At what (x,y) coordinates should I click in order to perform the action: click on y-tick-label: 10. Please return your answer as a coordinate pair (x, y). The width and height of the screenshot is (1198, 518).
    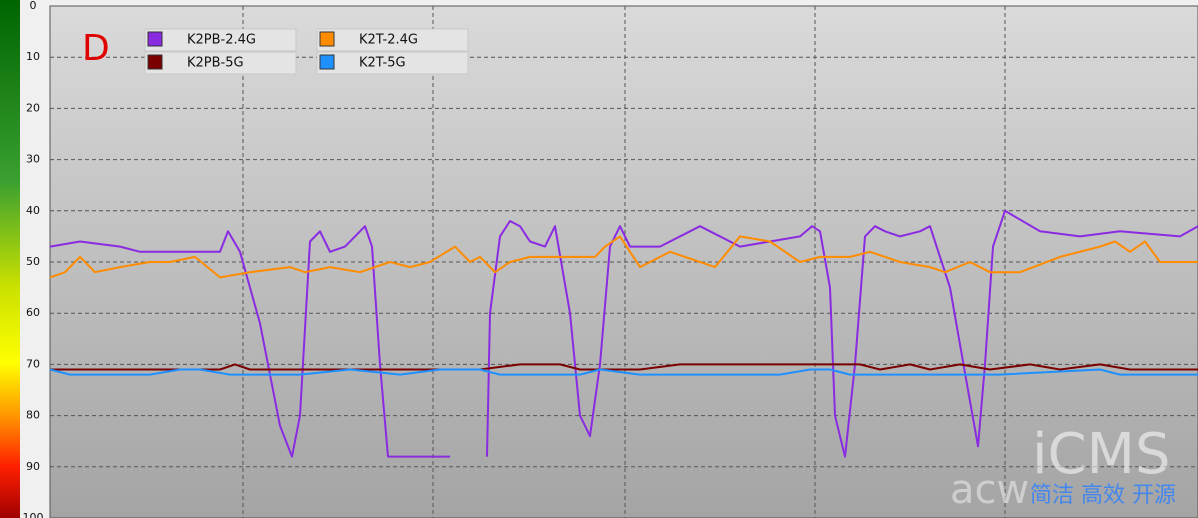
    Looking at the image, I should click on (33, 56).